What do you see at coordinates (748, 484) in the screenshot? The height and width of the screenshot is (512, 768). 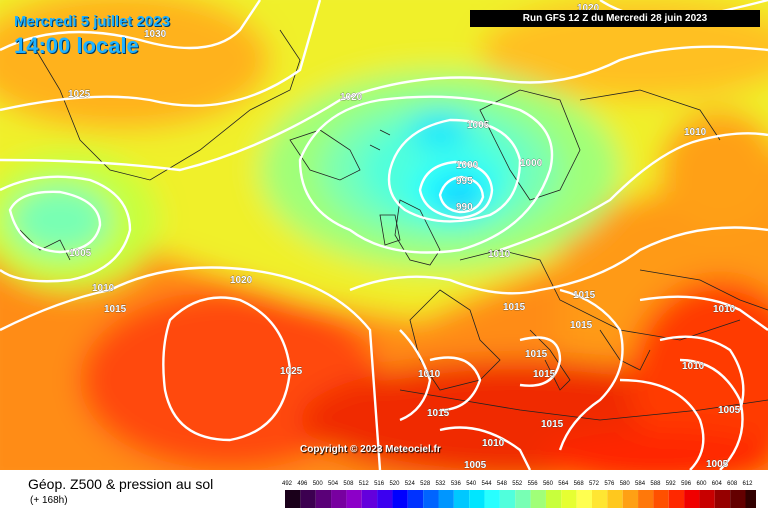 I see `scale-tick-label: 612` at bounding box center [748, 484].